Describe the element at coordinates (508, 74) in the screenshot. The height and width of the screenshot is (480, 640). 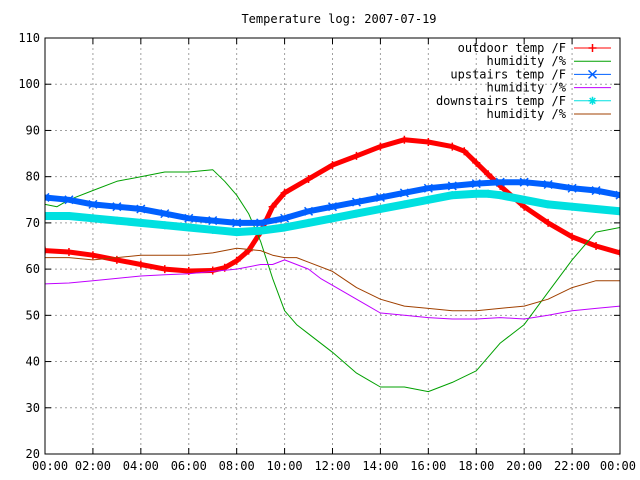
I see `legend-label: upstairs temp /F` at that location.